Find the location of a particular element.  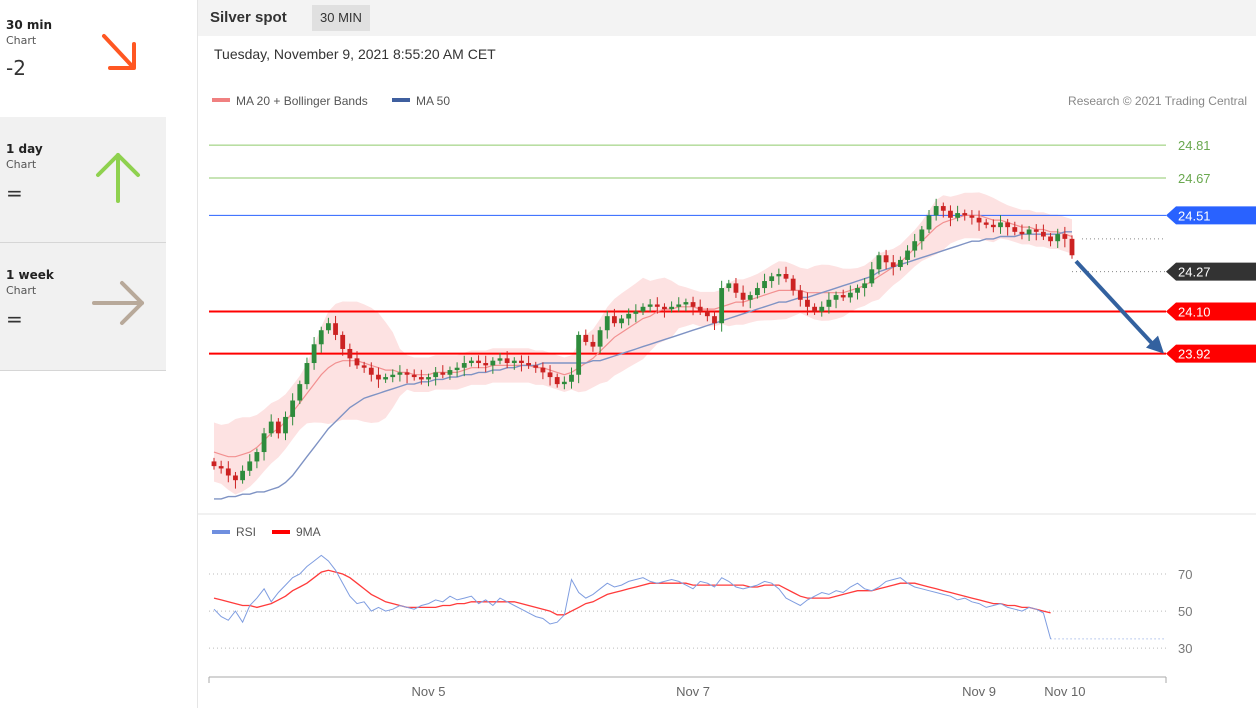

level-tag-23.92 is located at coordinates (1211, 353).